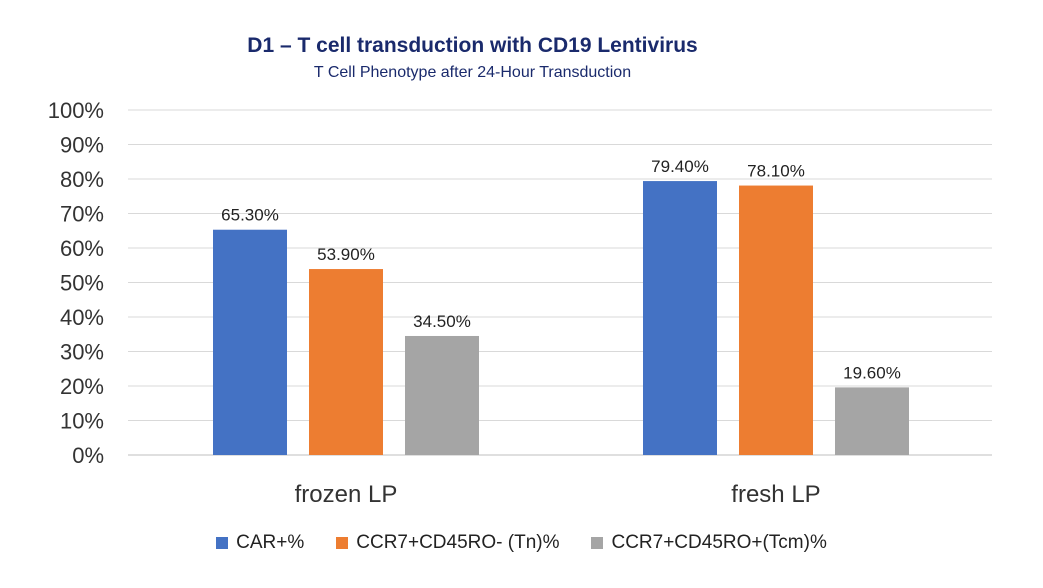 The height and width of the screenshot is (588, 1043). What do you see at coordinates (222, 543) in the screenshot?
I see `legend-swatch-car` at bounding box center [222, 543].